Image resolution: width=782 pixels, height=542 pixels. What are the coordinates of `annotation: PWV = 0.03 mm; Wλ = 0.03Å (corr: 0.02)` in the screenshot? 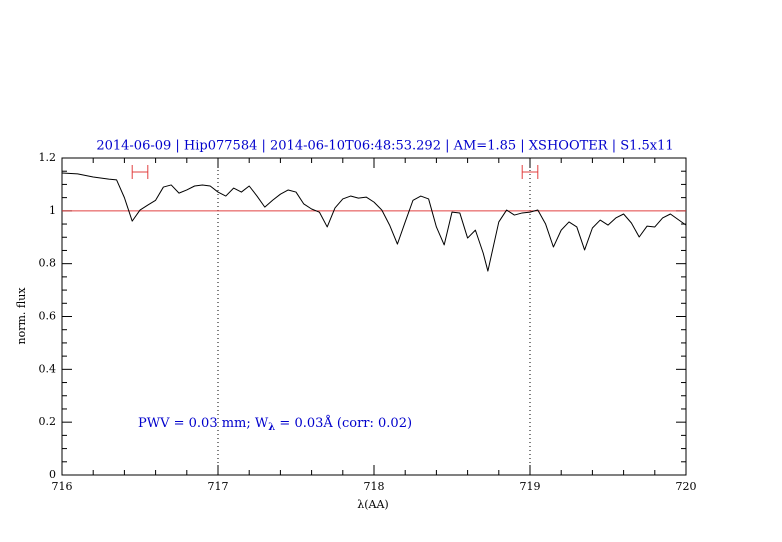 It's located at (275, 424).